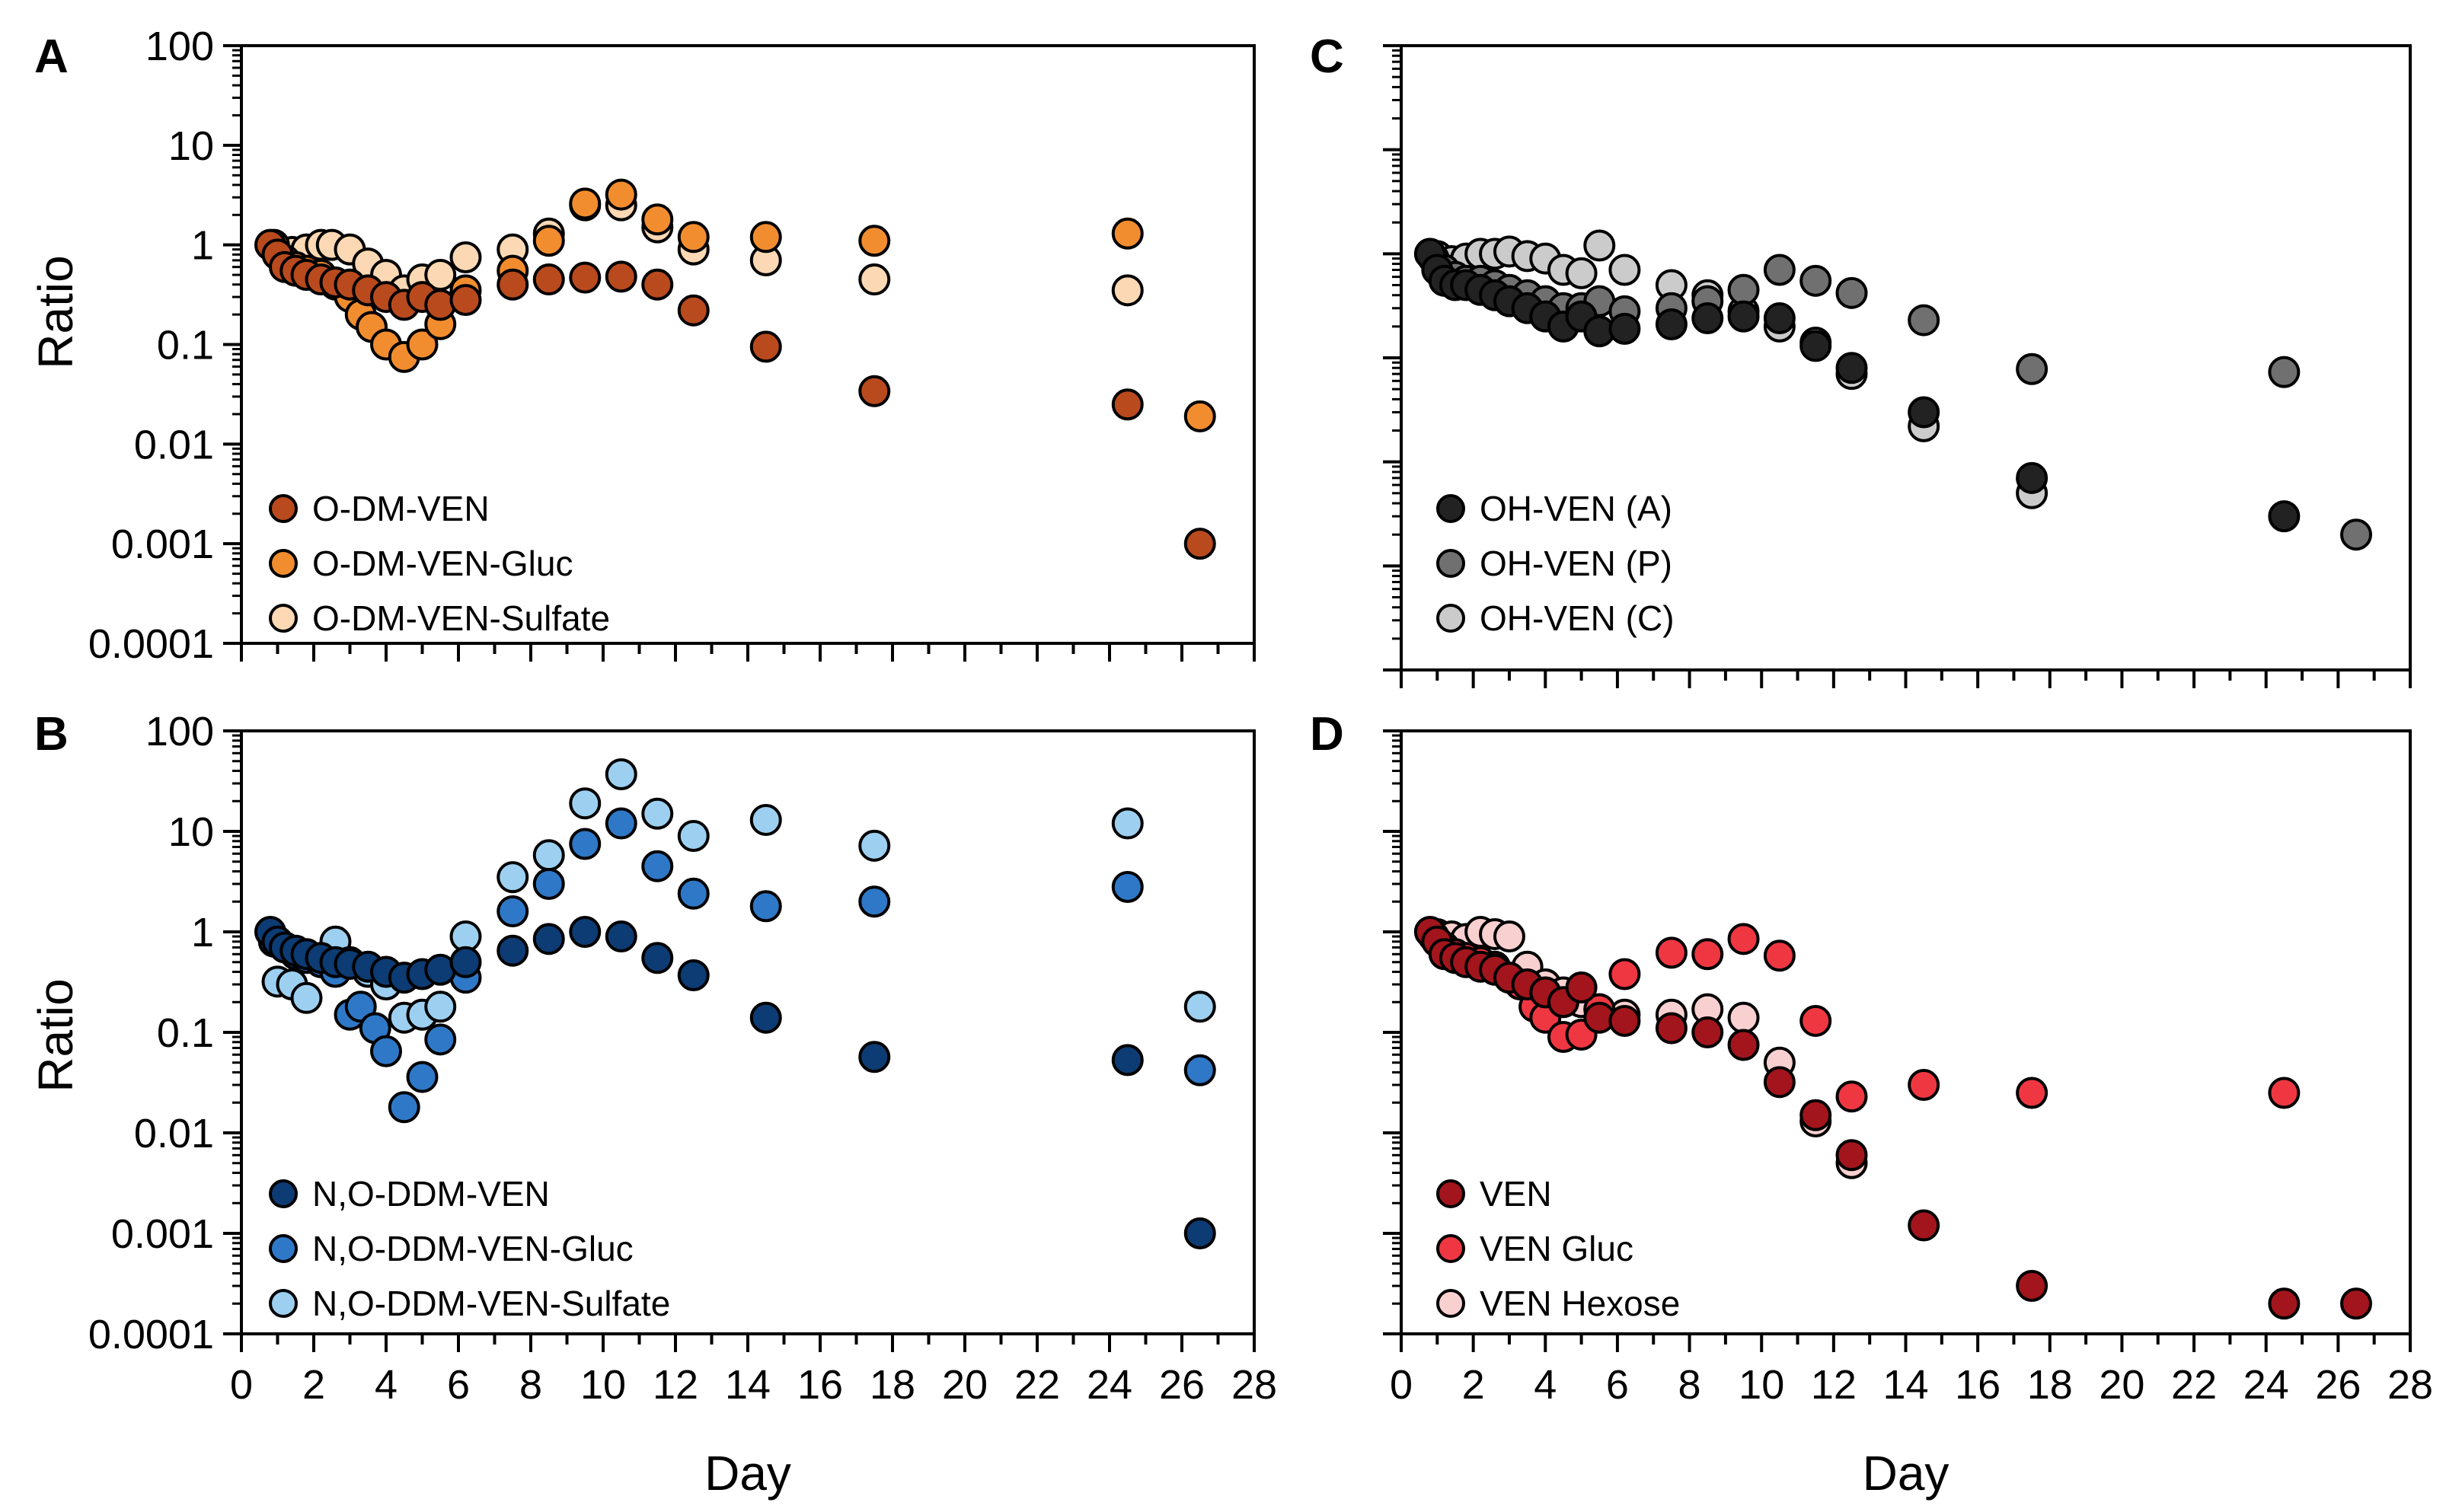 The image size is (2462, 1512). Describe the element at coordinates (820, 1385) in the screenshot. I see `x-tick-label: 16` at that location.